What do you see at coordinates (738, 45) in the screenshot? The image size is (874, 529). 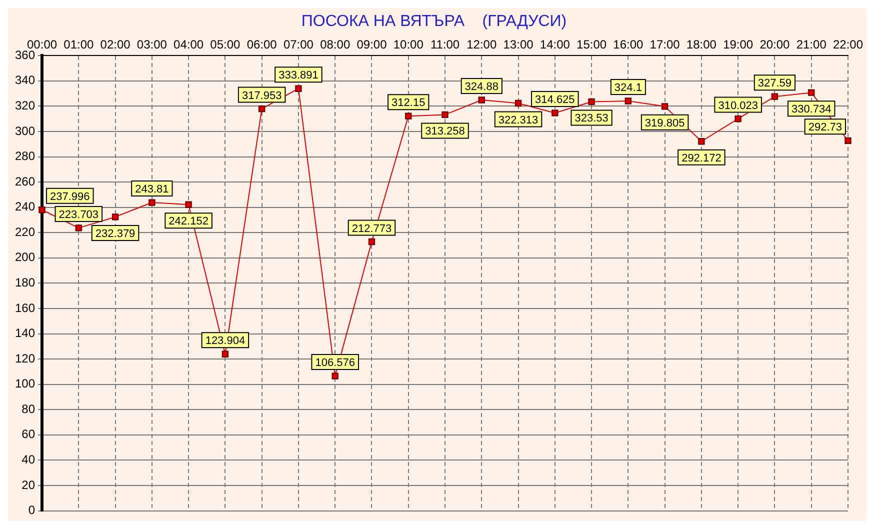 I see `x-tick-label: 19:00` at bounding box center [738, 45].